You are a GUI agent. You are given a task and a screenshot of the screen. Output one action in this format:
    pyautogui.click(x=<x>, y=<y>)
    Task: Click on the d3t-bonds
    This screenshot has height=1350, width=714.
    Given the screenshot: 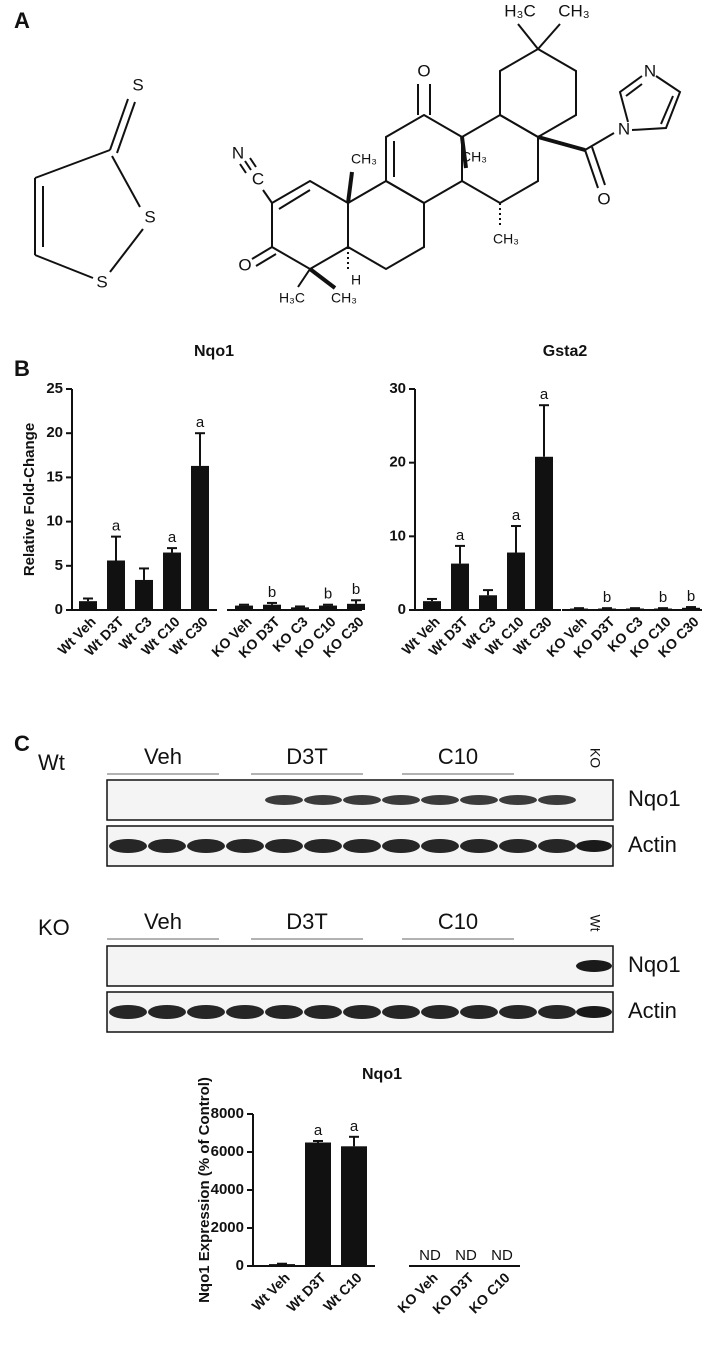 What is the action you would take?
    pyautogui.click(x=89, y=188)
    